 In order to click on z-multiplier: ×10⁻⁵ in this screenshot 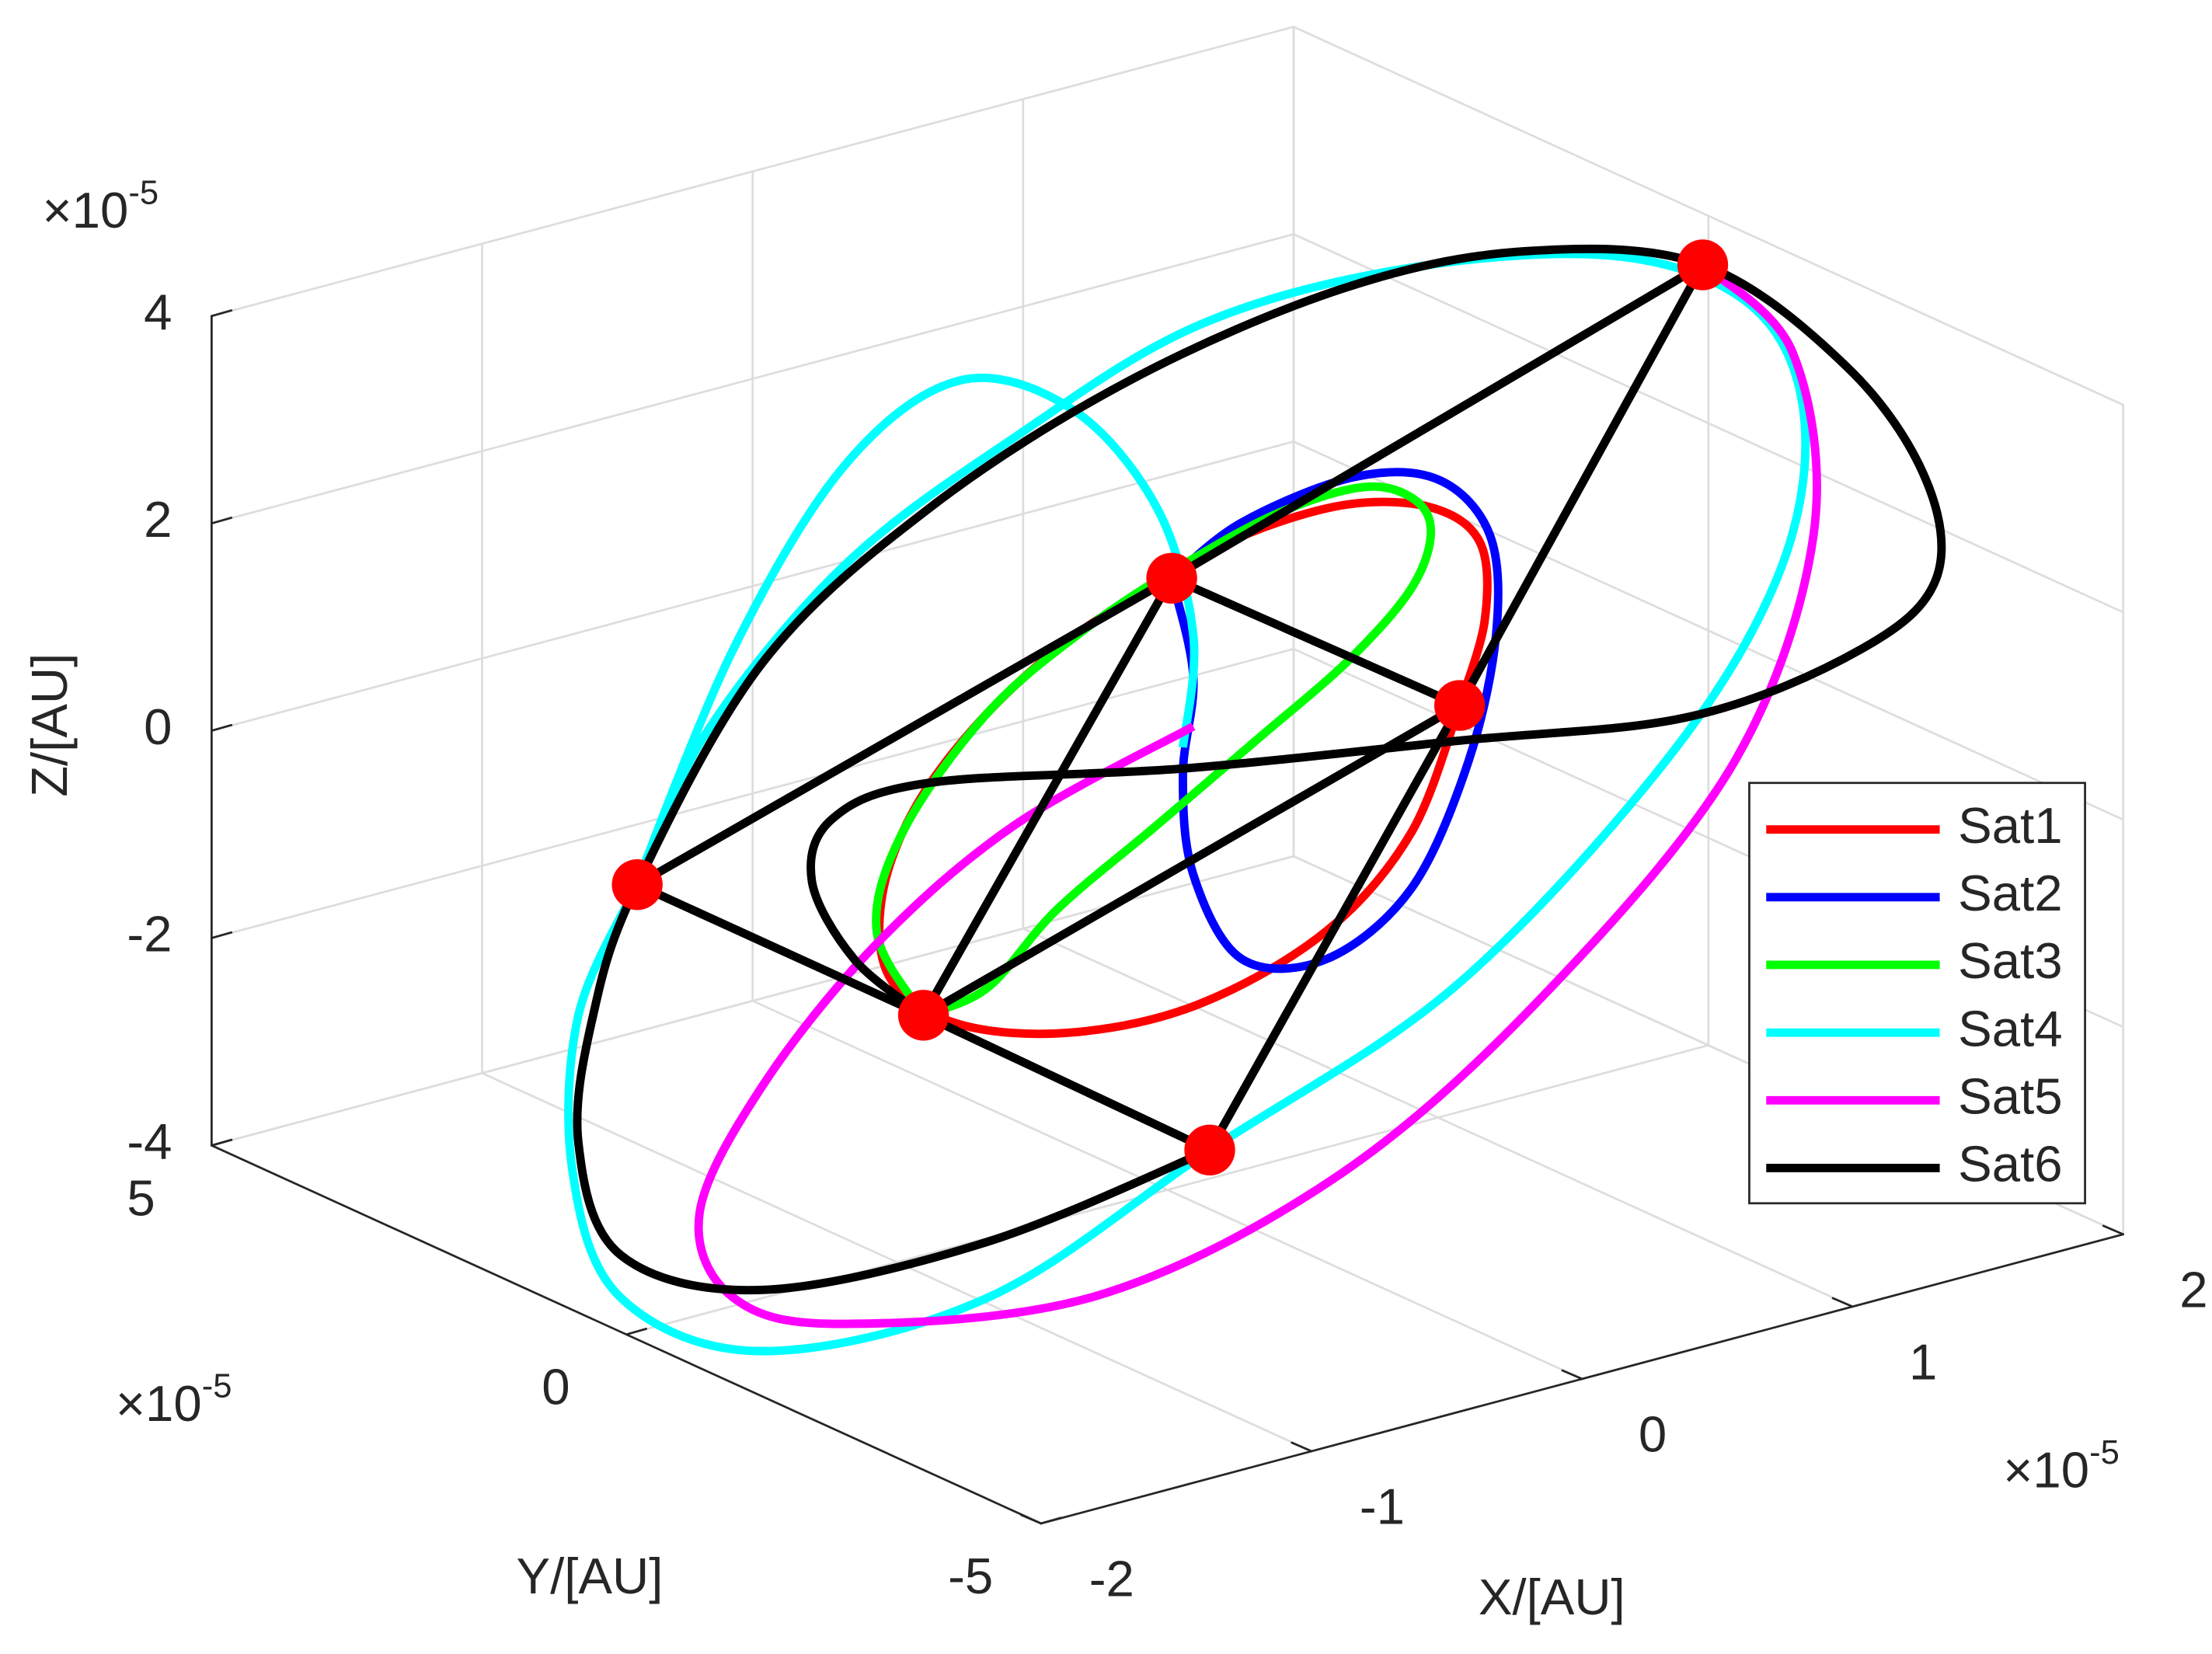, I will do `click(100, 207)`.